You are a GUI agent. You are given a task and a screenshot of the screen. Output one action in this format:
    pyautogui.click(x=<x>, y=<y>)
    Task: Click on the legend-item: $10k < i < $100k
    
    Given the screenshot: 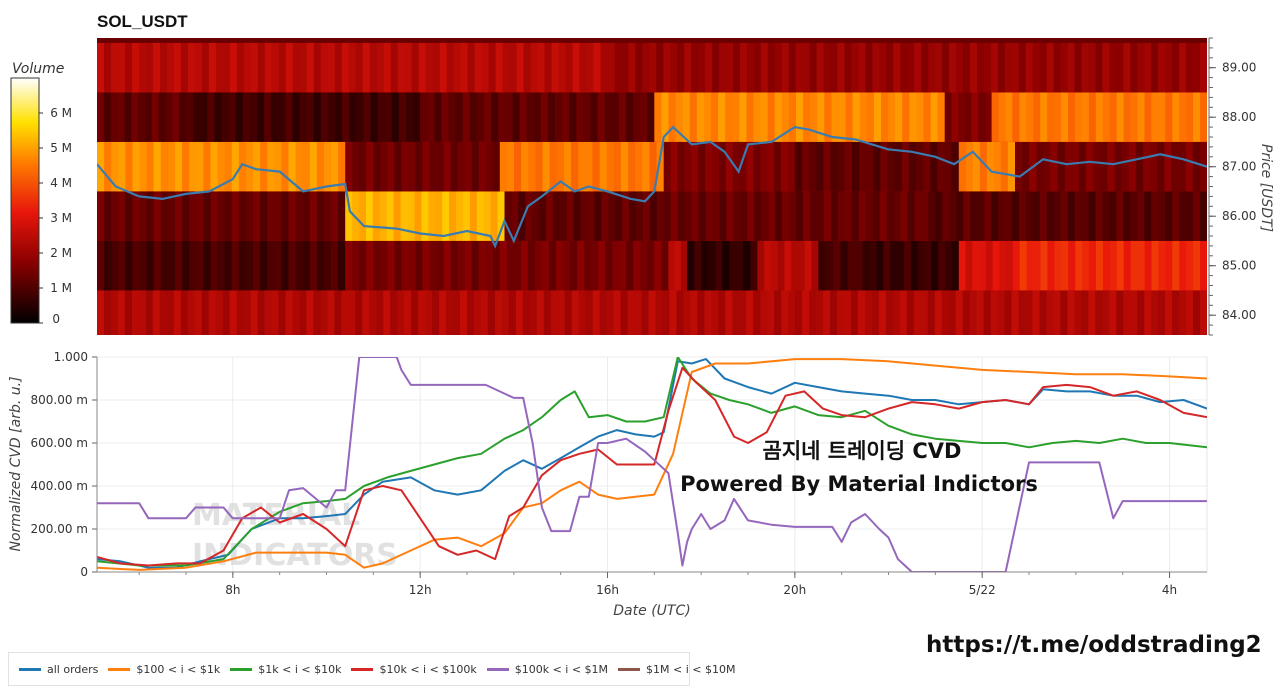 What is the action you would take?
    pyautogui.click(x=414, y=669)
    